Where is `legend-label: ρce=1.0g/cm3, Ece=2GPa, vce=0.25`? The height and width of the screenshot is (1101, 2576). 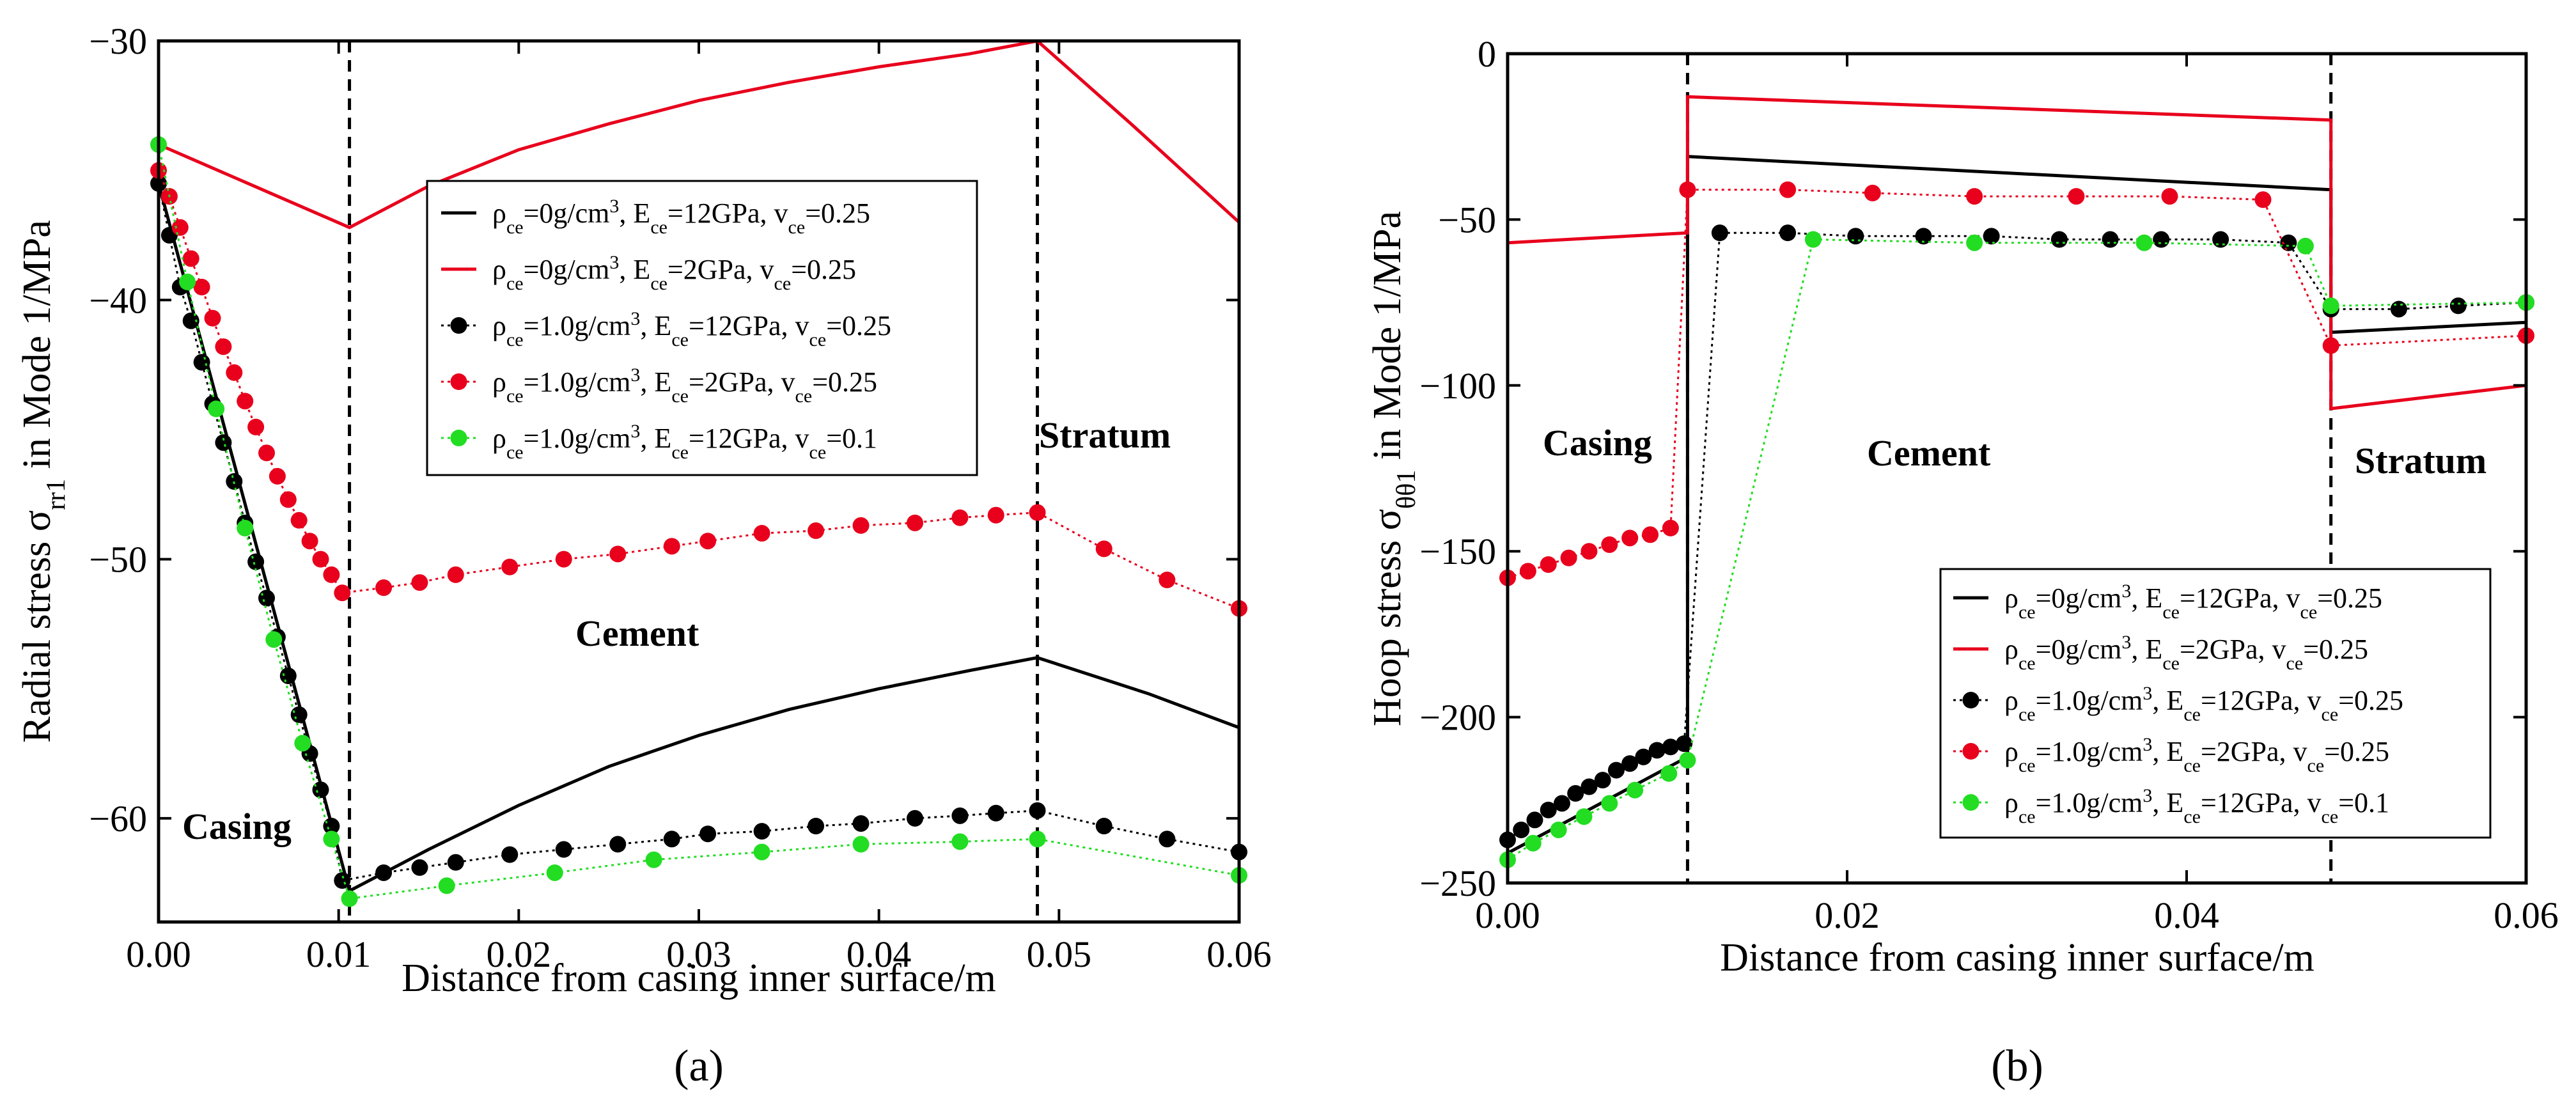
legend-label: ρce=1.0g/cm3, Ece=2GPa, vce=0.25 is located at coordinates (2196, 755).